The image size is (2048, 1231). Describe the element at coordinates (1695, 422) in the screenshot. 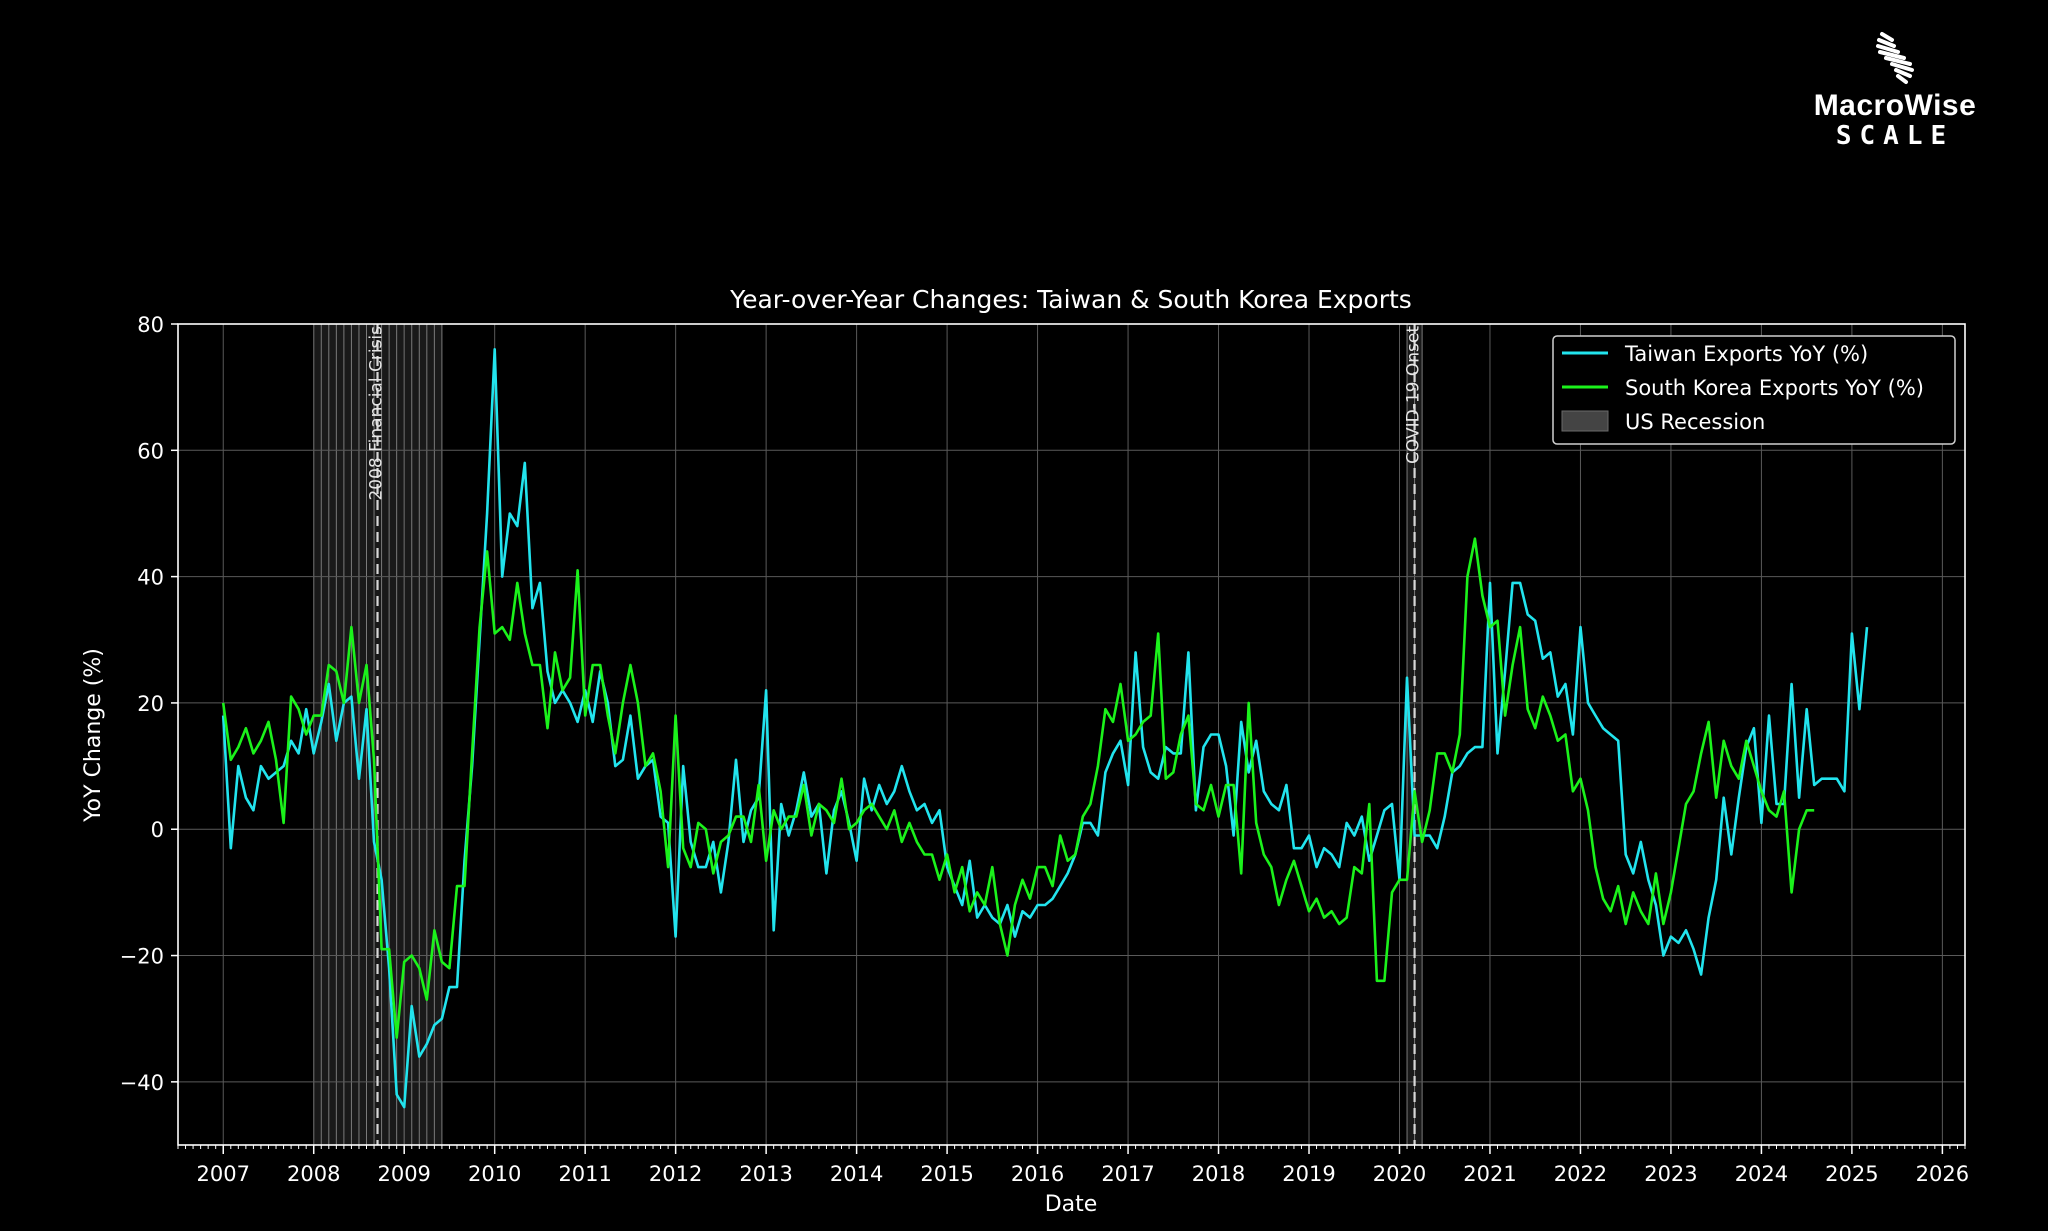

I see `legend-label-recession: US Recession` at that location.